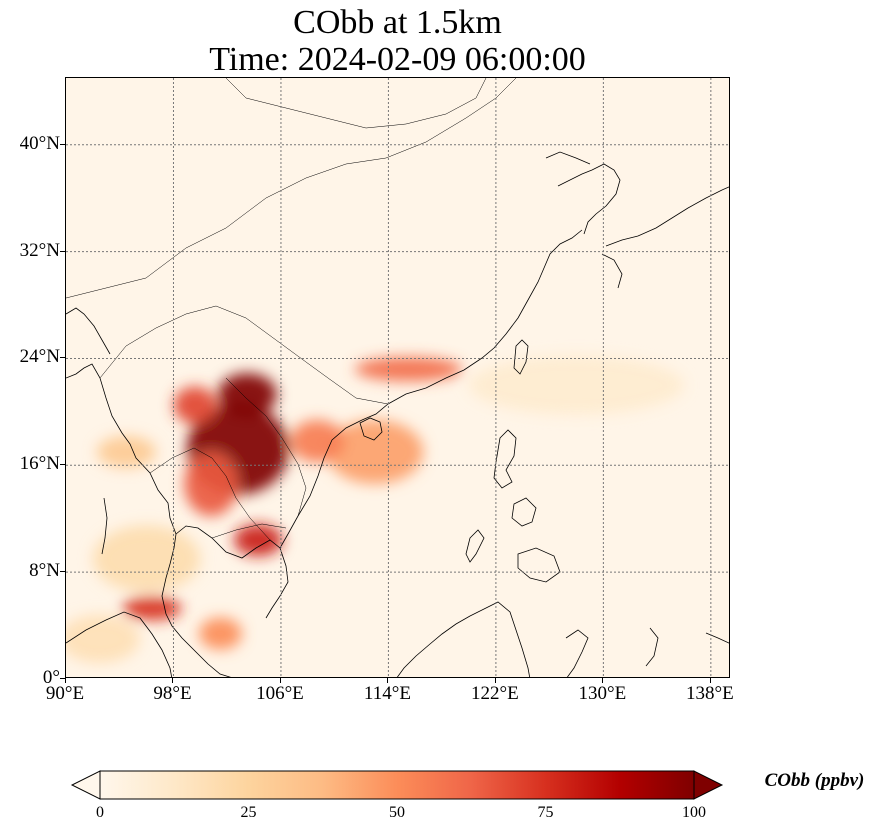 Image resolution: width=887 pixels, height=836 pixels. What do you see at coordinates (375, 452) in the screenshot?
I see `plume-sea-plume` at bounding box center [375, 452].